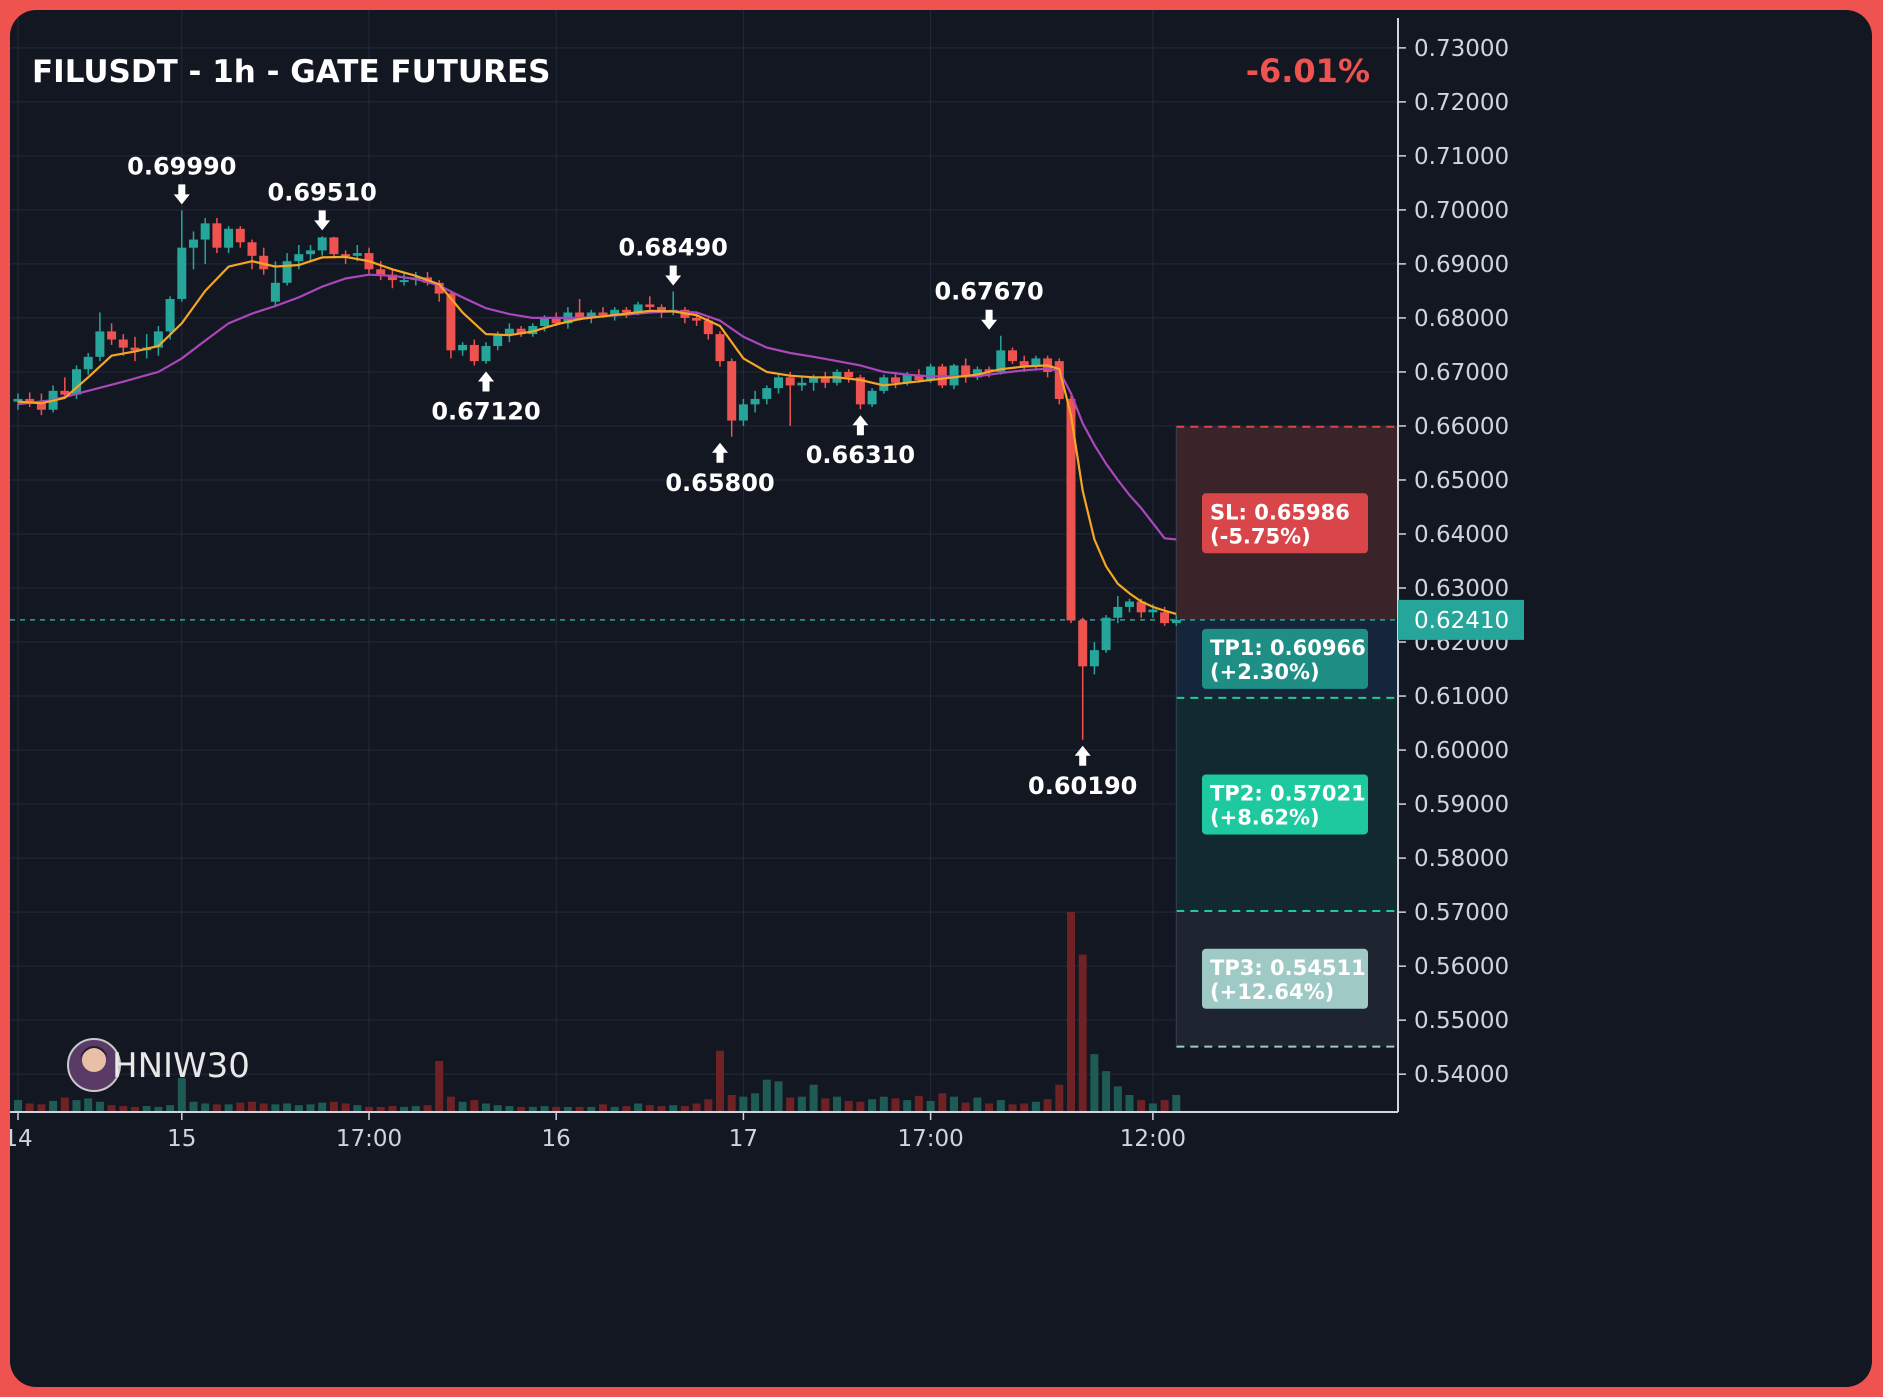 This screenshot has width=1883, height=1397. Describe the element at coordinates (181, 194) in the screenshot. I see `arrow-down-icon` at that location.